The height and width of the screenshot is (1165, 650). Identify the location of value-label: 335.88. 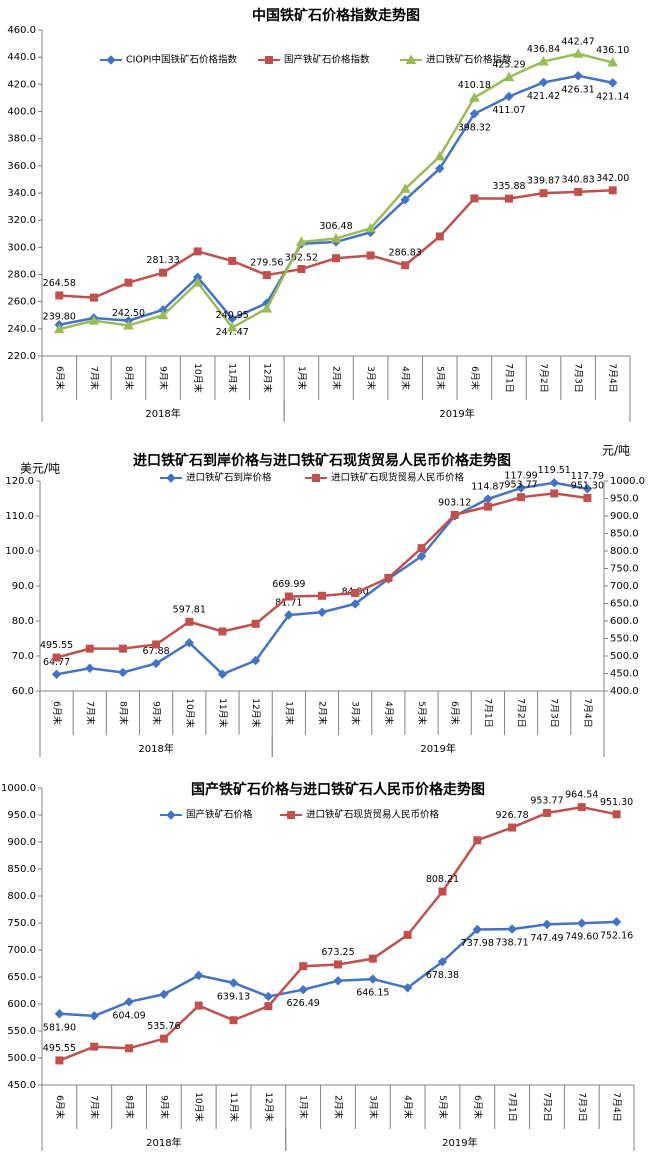
(508, 186).